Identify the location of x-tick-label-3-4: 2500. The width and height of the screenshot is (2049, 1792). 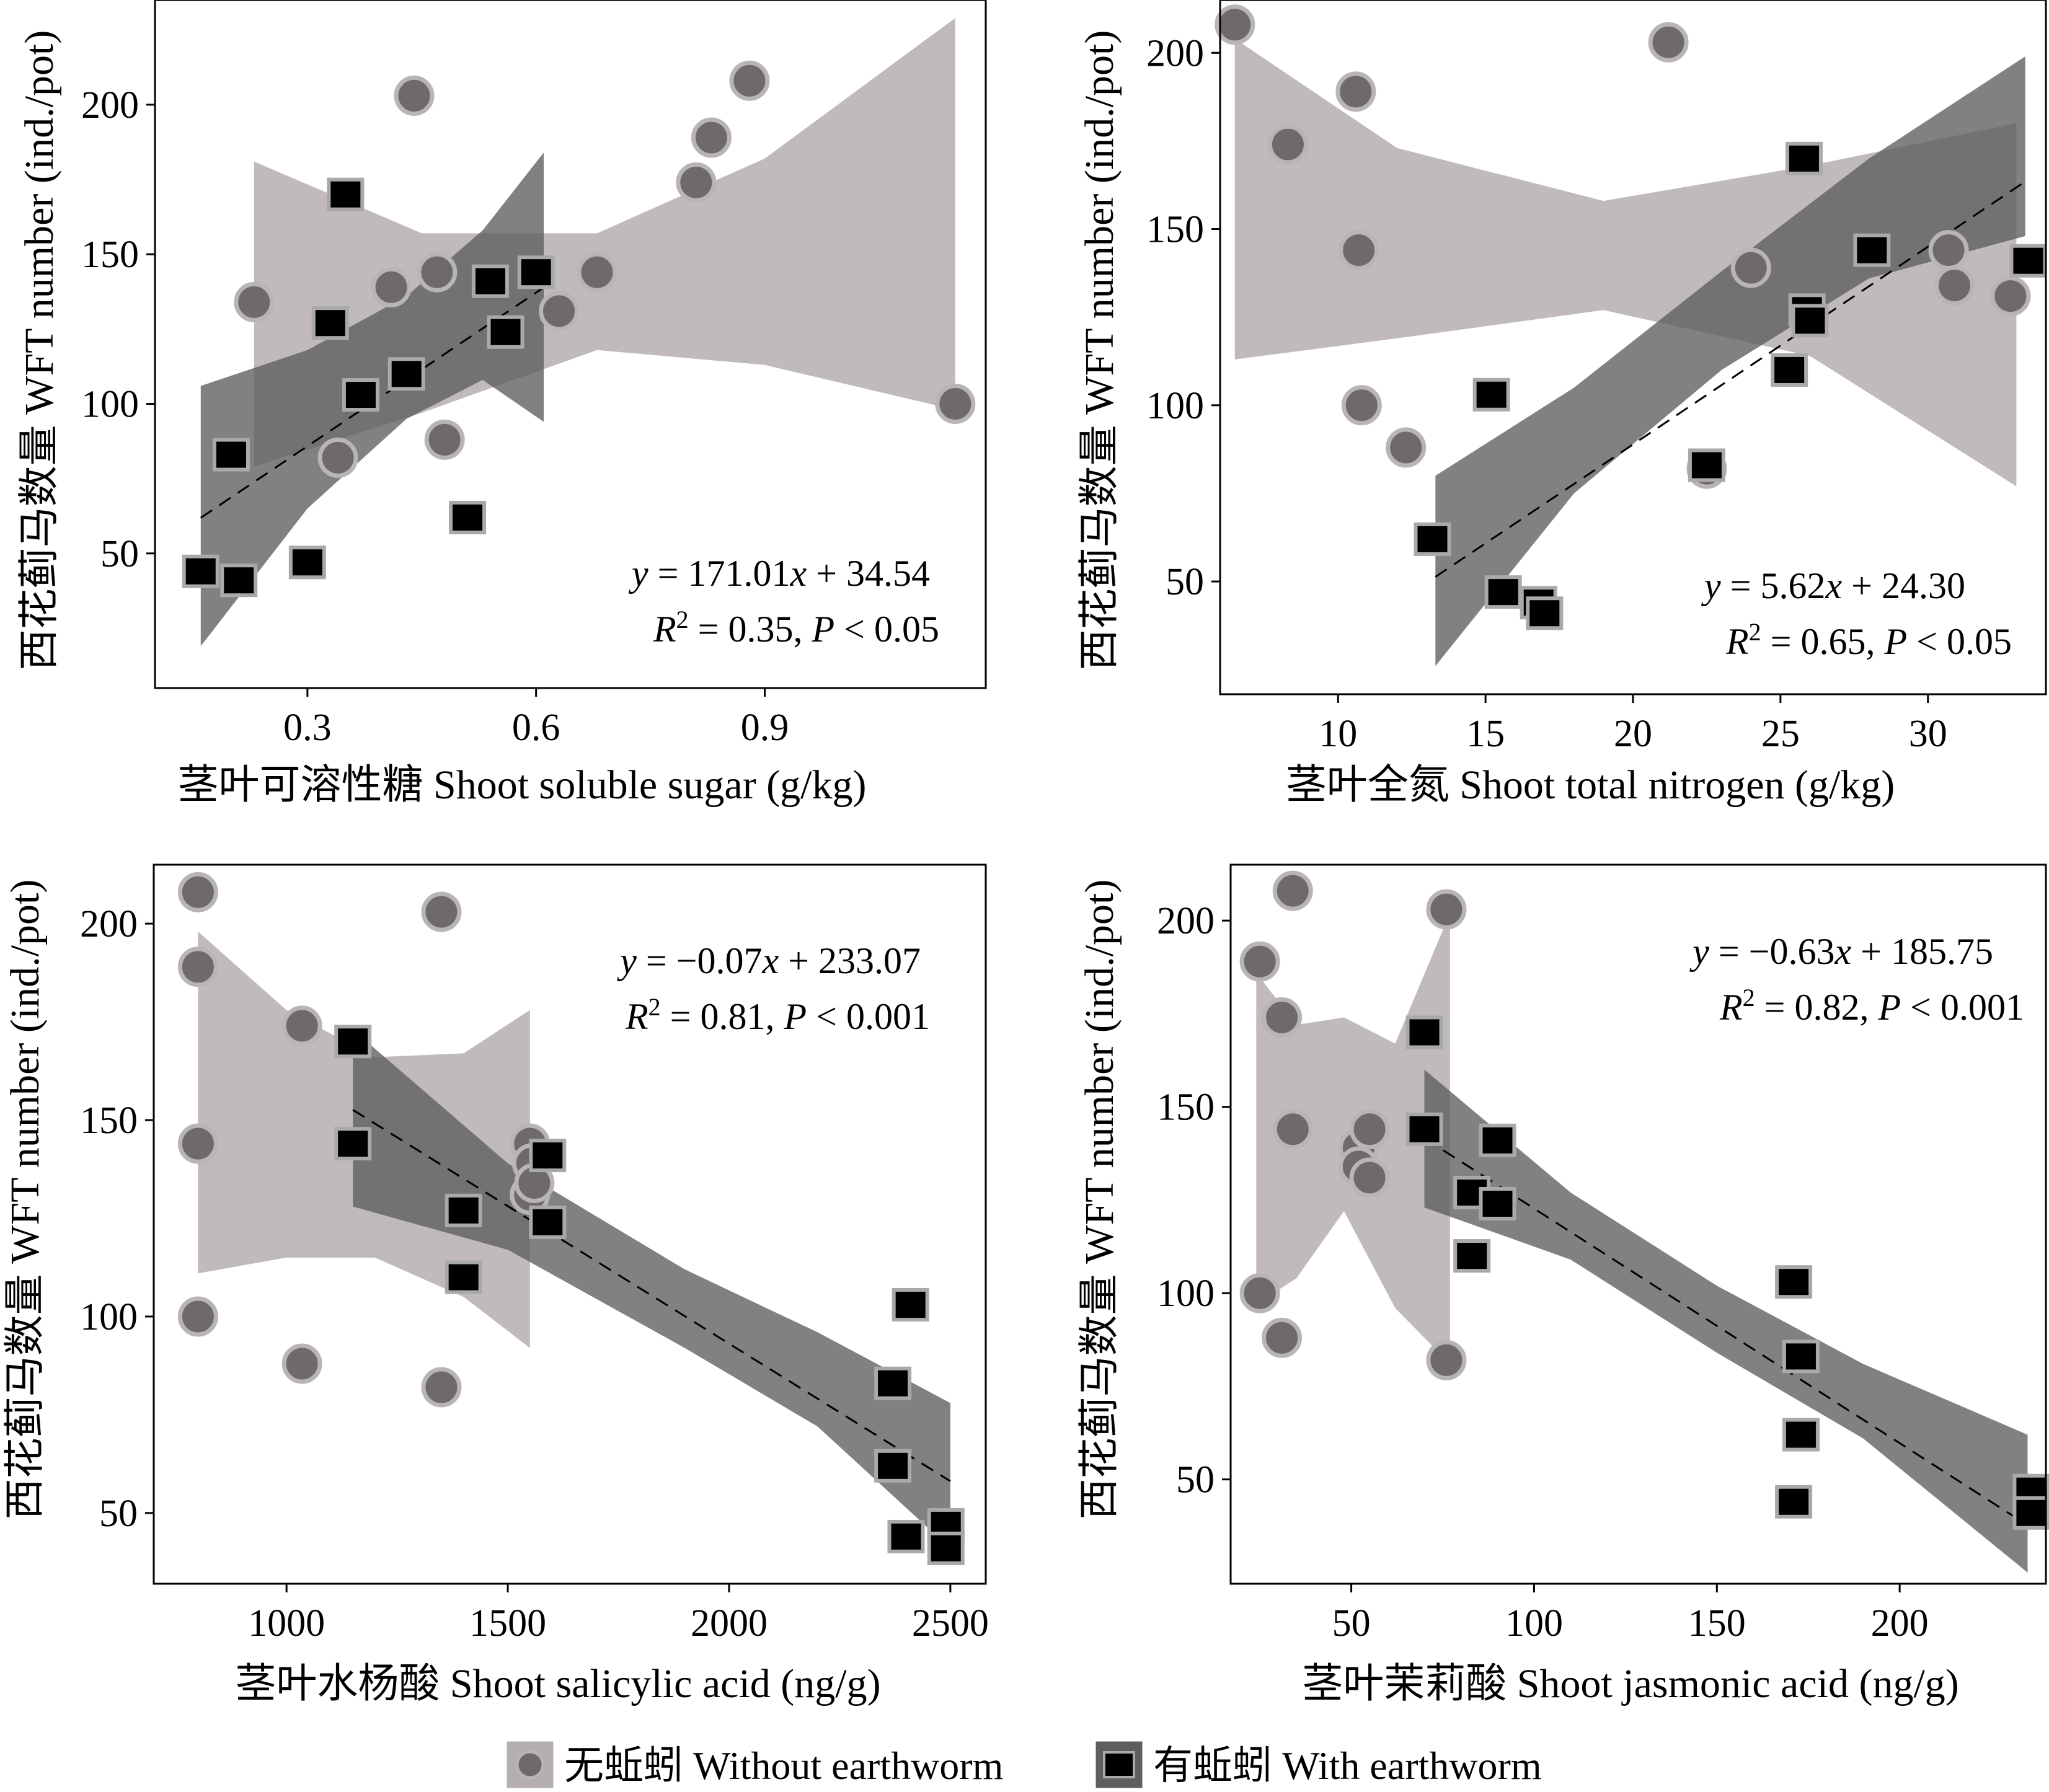
(950, 1623).